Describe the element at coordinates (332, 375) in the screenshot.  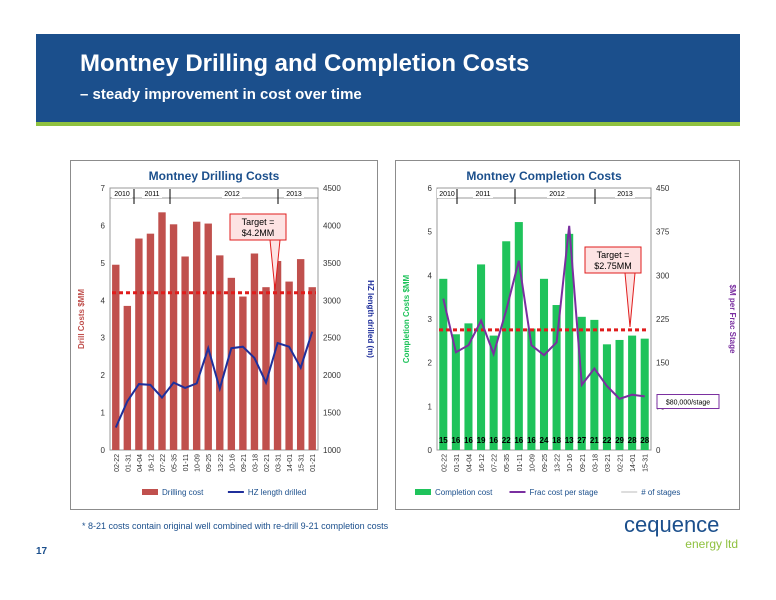
I see `y-right-tick-label: 2000` at that location.